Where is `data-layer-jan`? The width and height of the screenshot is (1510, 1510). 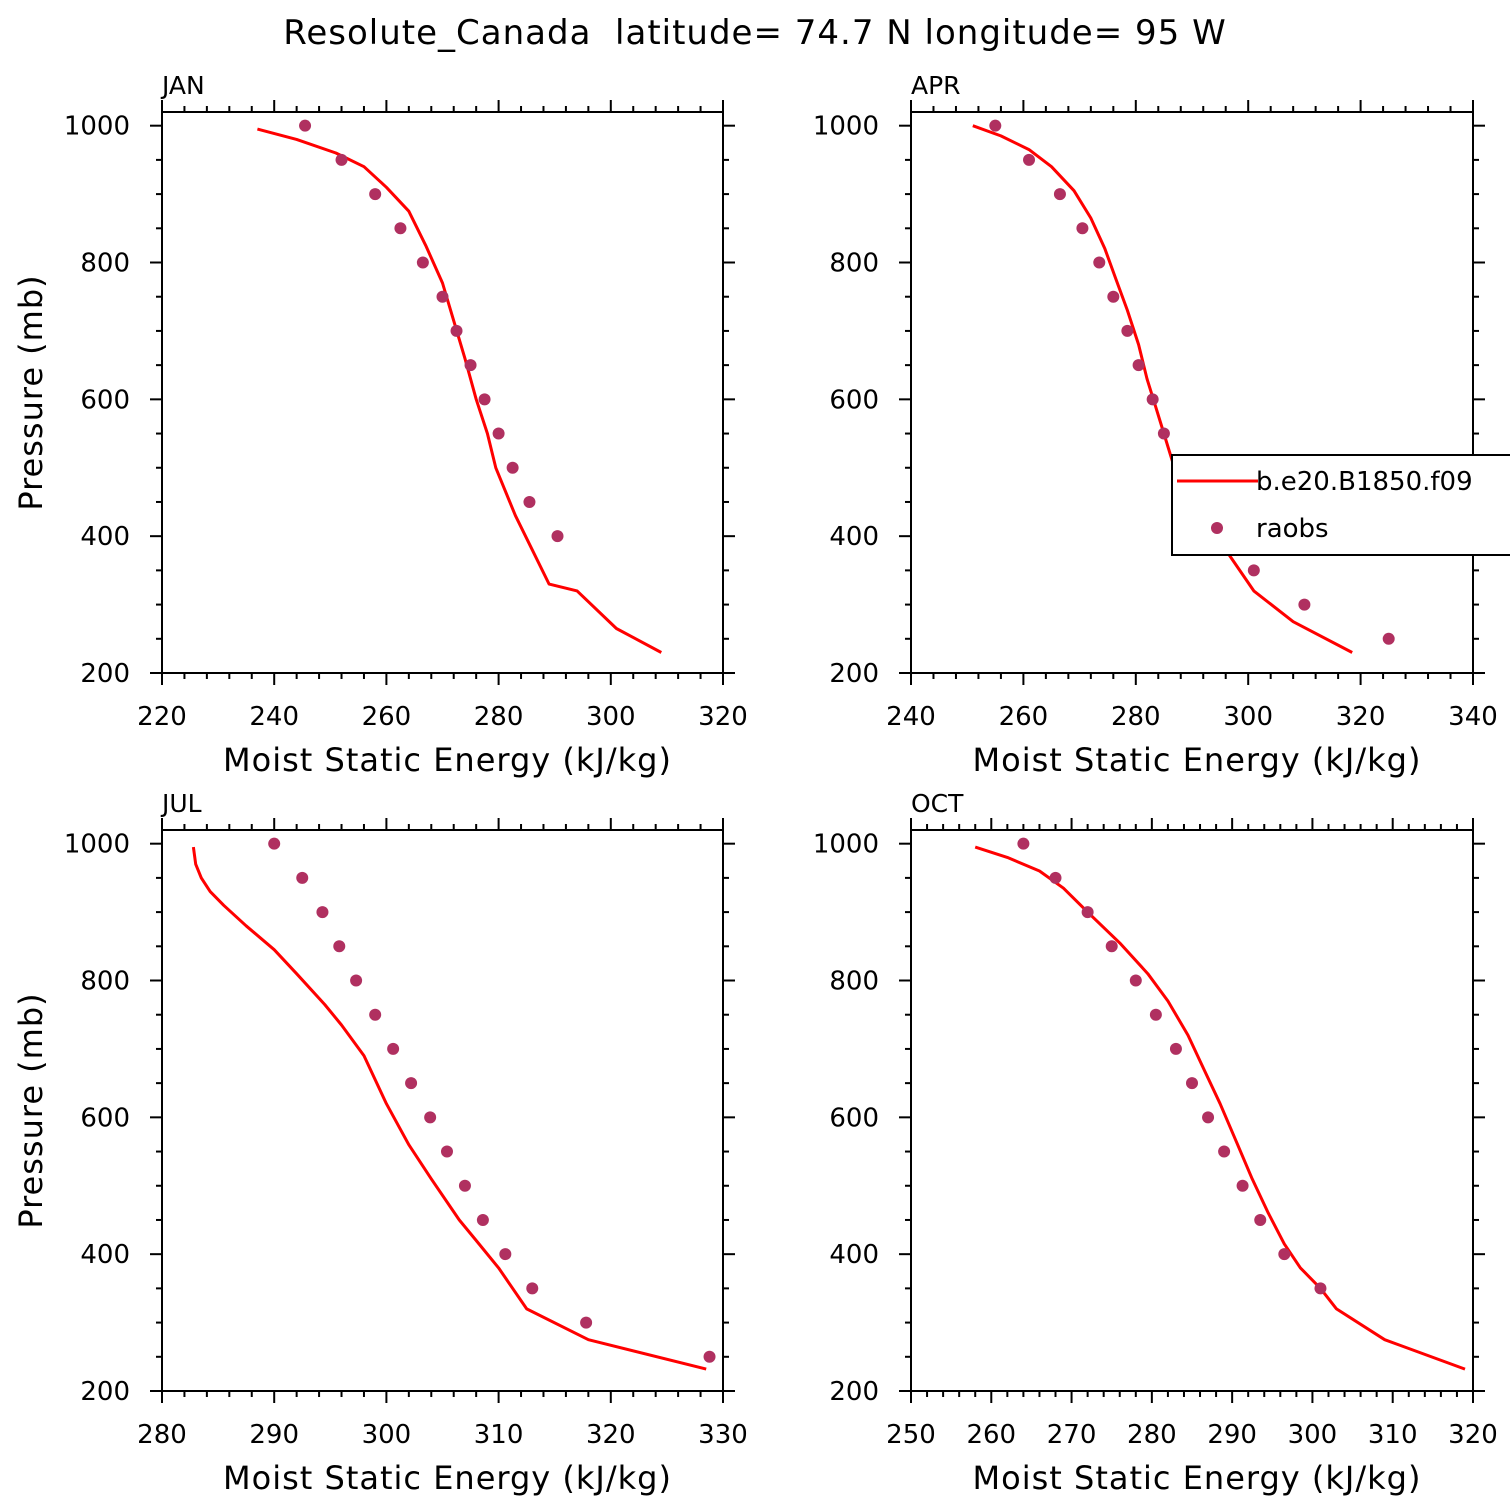
data-layer-jan is located at coordinates (460, 390).